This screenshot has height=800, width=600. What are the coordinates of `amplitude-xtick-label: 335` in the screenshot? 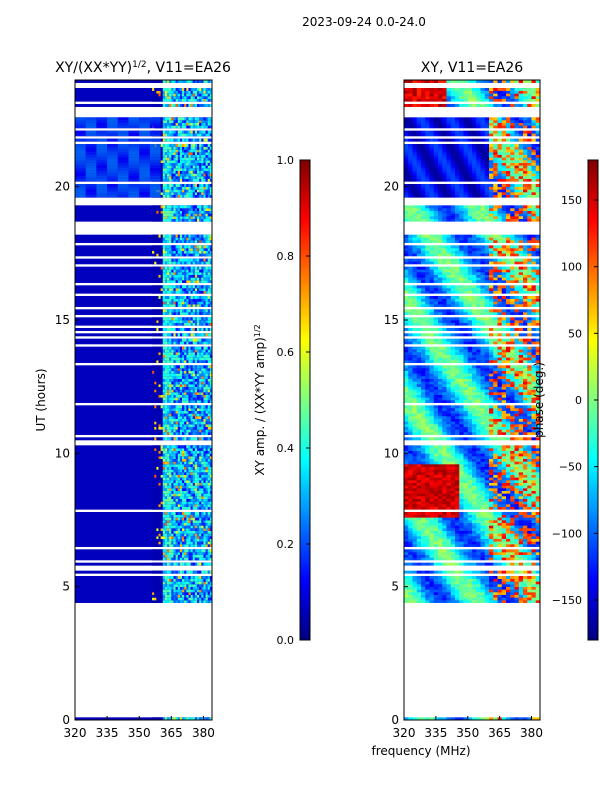 It's located at (107, 733).